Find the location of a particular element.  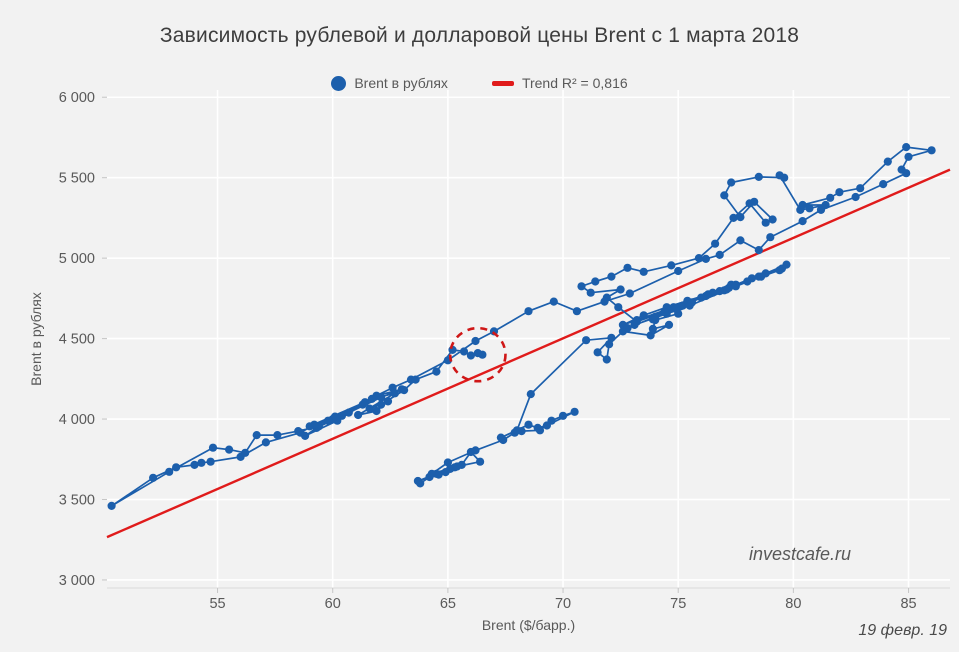

y-tick-label: 4 000 is located at coordinates (77, 420).